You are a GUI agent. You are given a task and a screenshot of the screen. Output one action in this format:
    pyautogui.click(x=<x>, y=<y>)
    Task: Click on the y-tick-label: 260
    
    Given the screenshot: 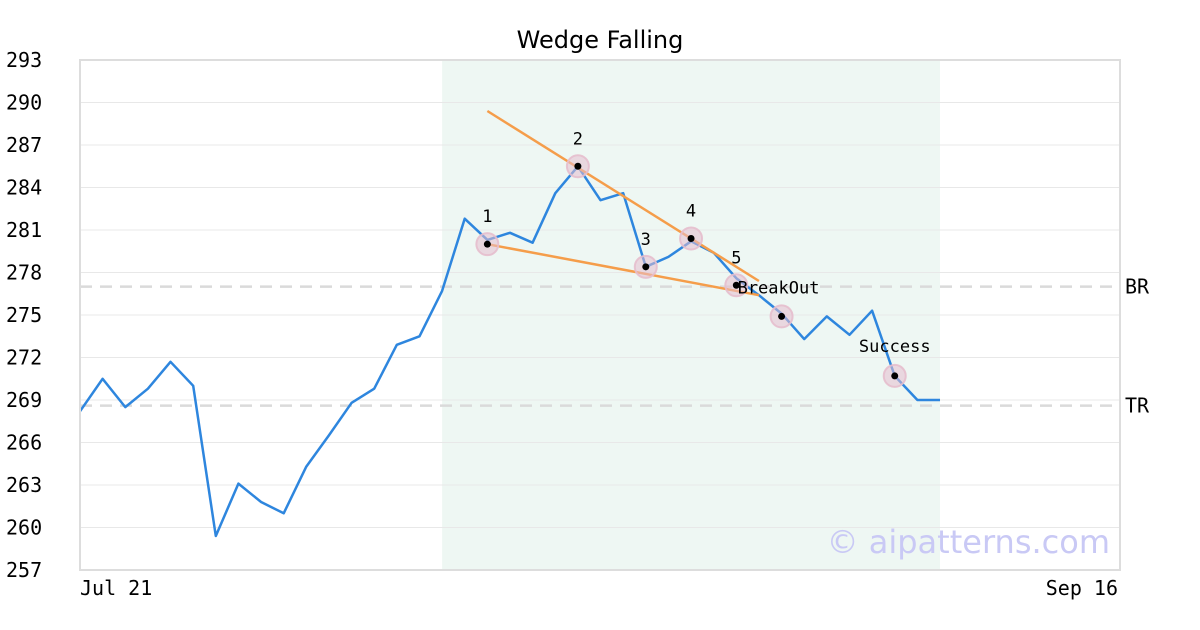 What is the action you would take?
    pyautogui.click(x=24, y=528)
    